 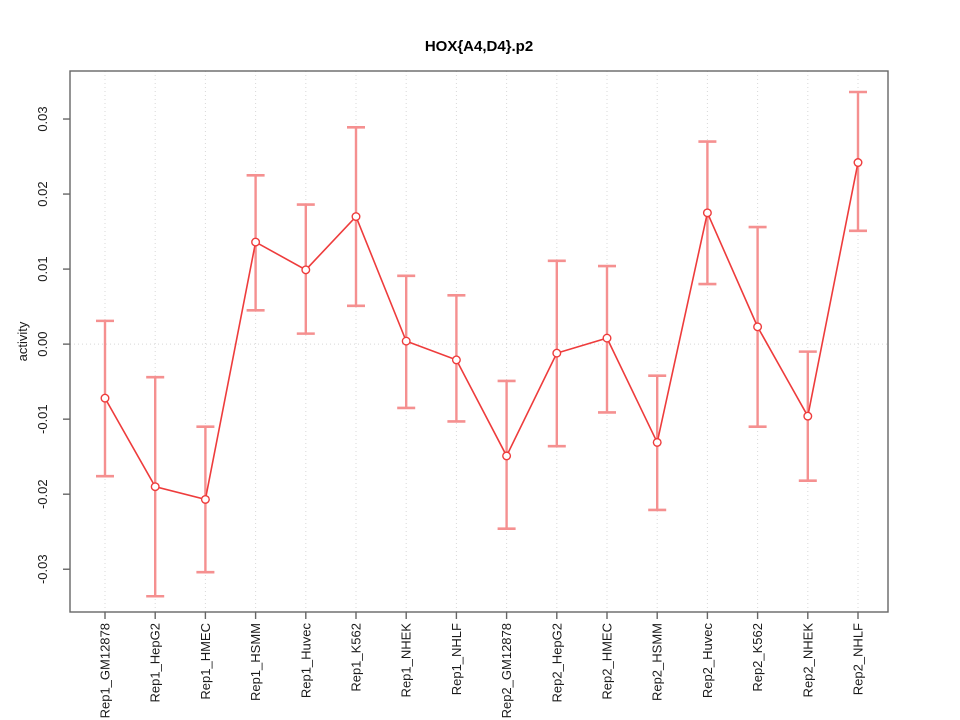 What do you see at coordinates (42, 118) in the screenshot?
I see `y-tick-label: 0.03` at bounding box center [42, 118].